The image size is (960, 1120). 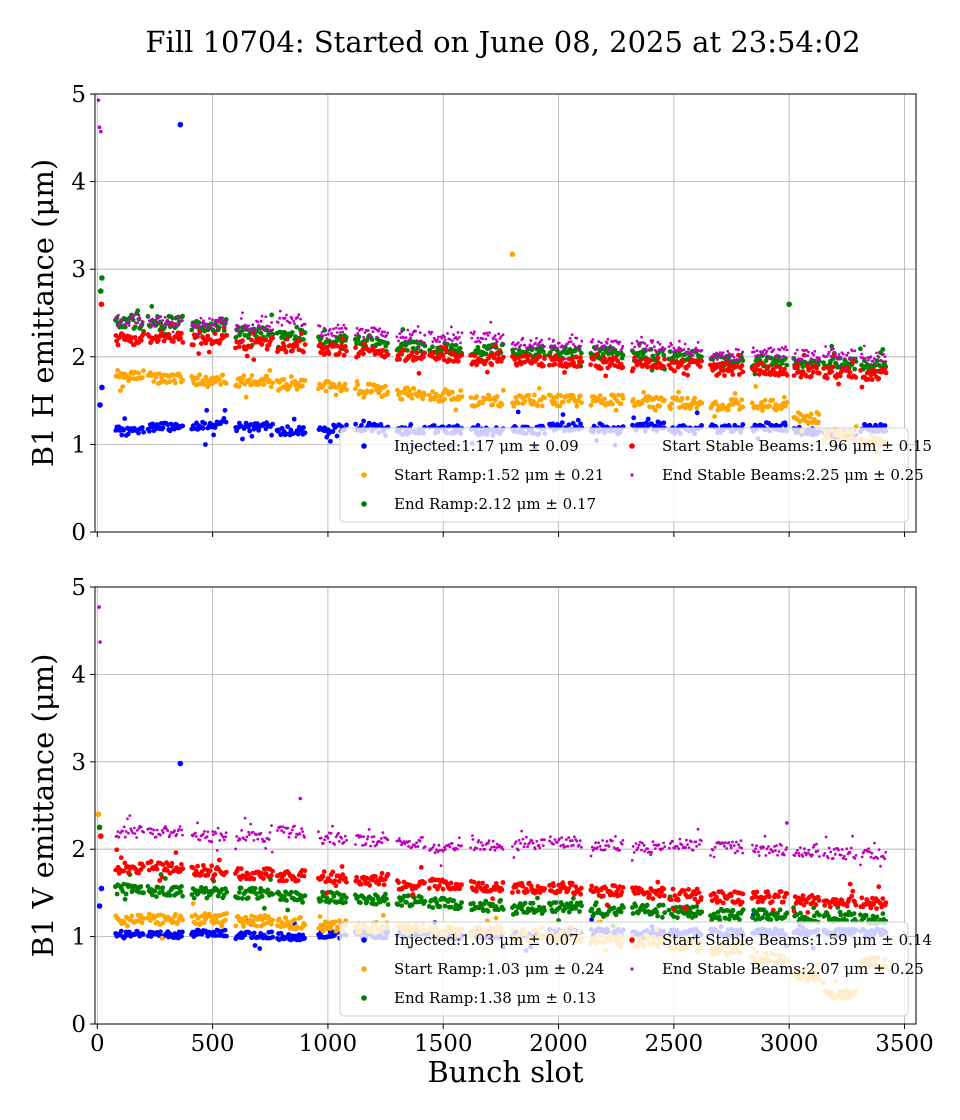 What do you see at coordinates (78, 95) in the screenshot?
I see `y-tick-label: 5` at bounding box center [78, 95].